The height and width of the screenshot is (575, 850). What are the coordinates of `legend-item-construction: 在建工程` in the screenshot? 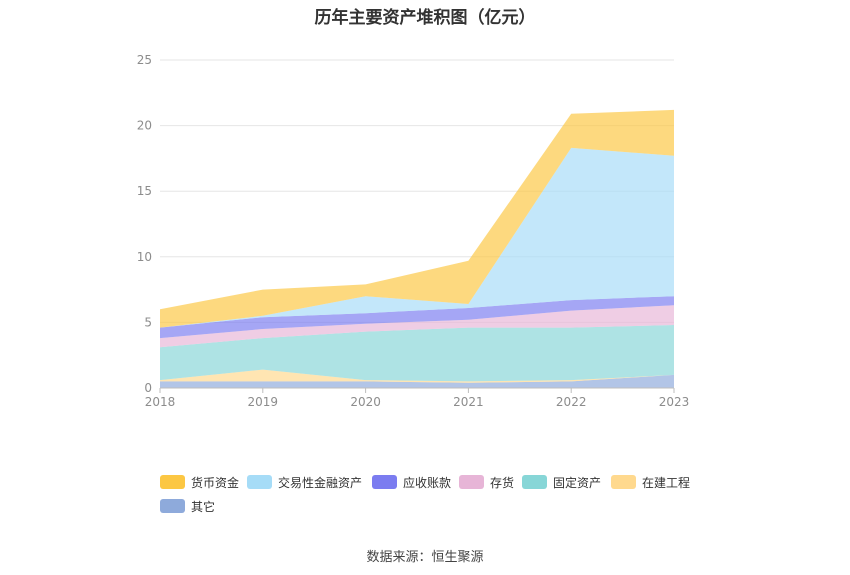 It's located at (650, 482).